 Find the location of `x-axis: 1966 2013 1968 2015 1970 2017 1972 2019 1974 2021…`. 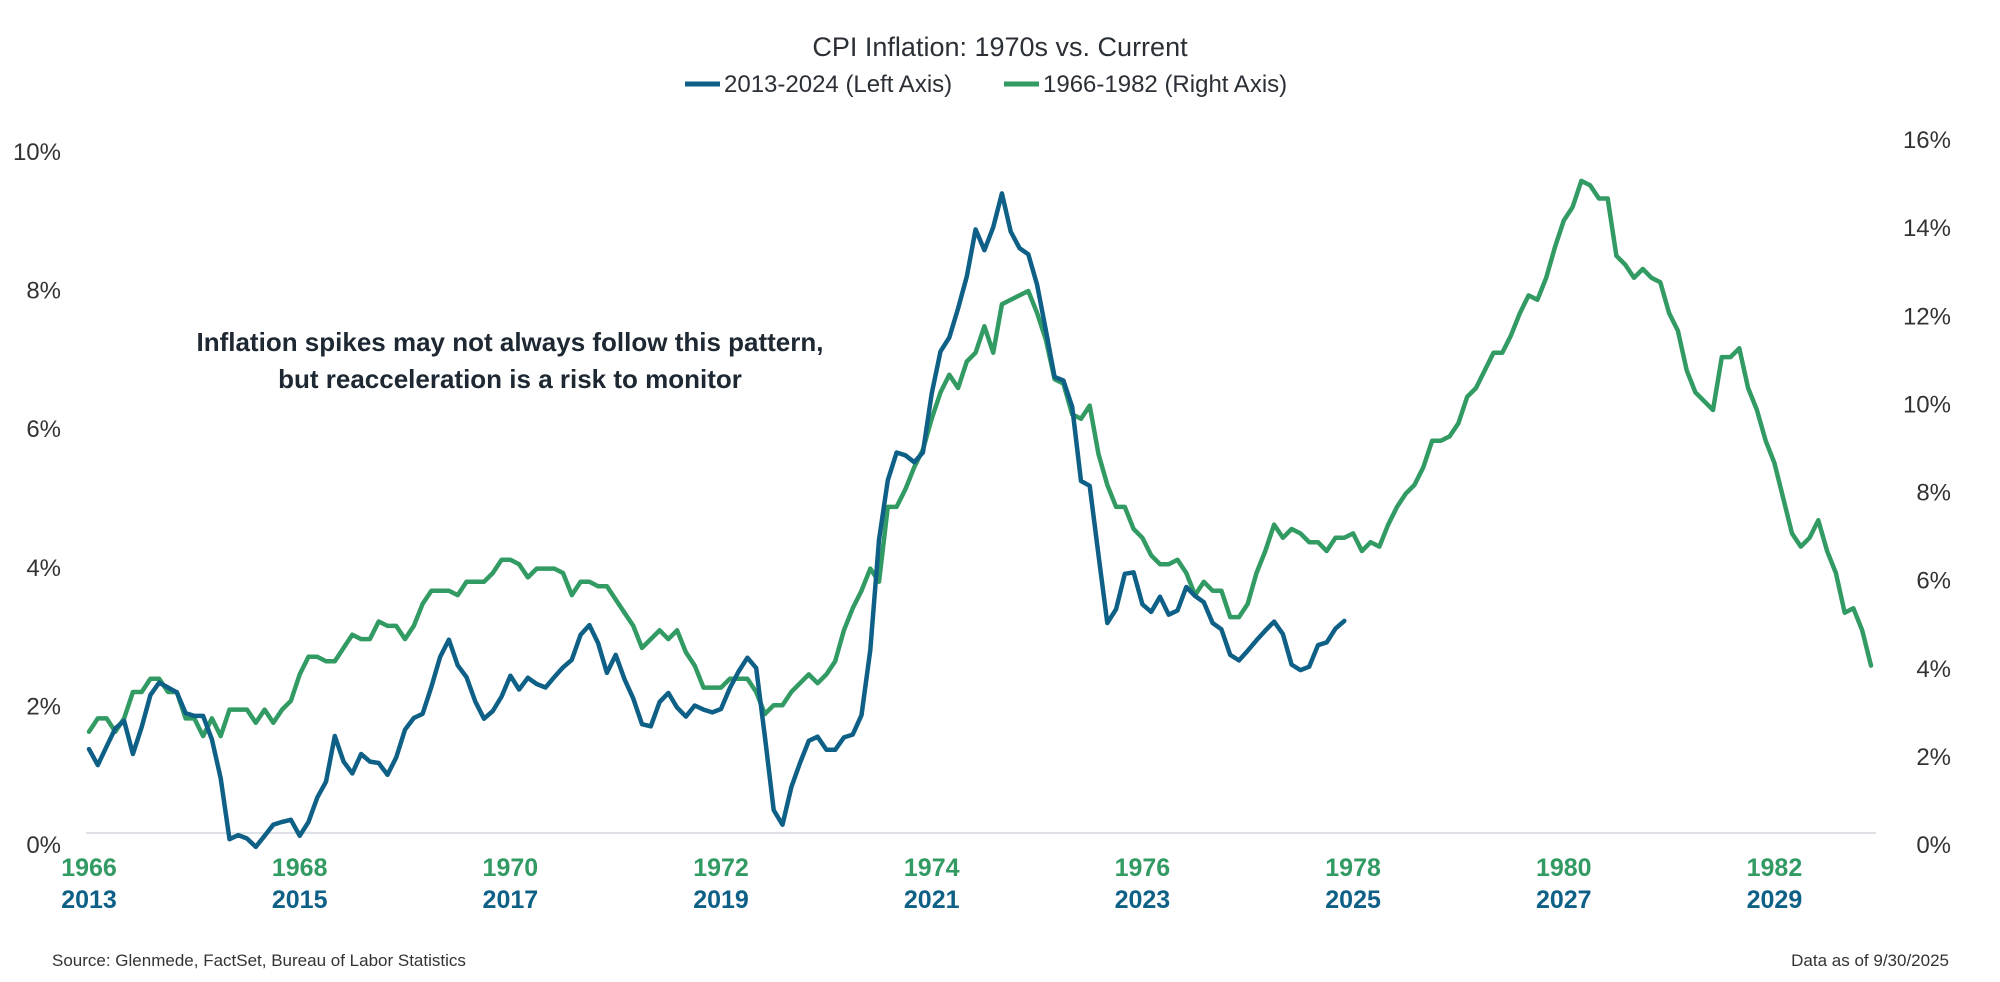

x-axis: 1966 2013 1968 2015 1970 2017 1972 2019 1974 2021… is located at coordinates (931, 884).